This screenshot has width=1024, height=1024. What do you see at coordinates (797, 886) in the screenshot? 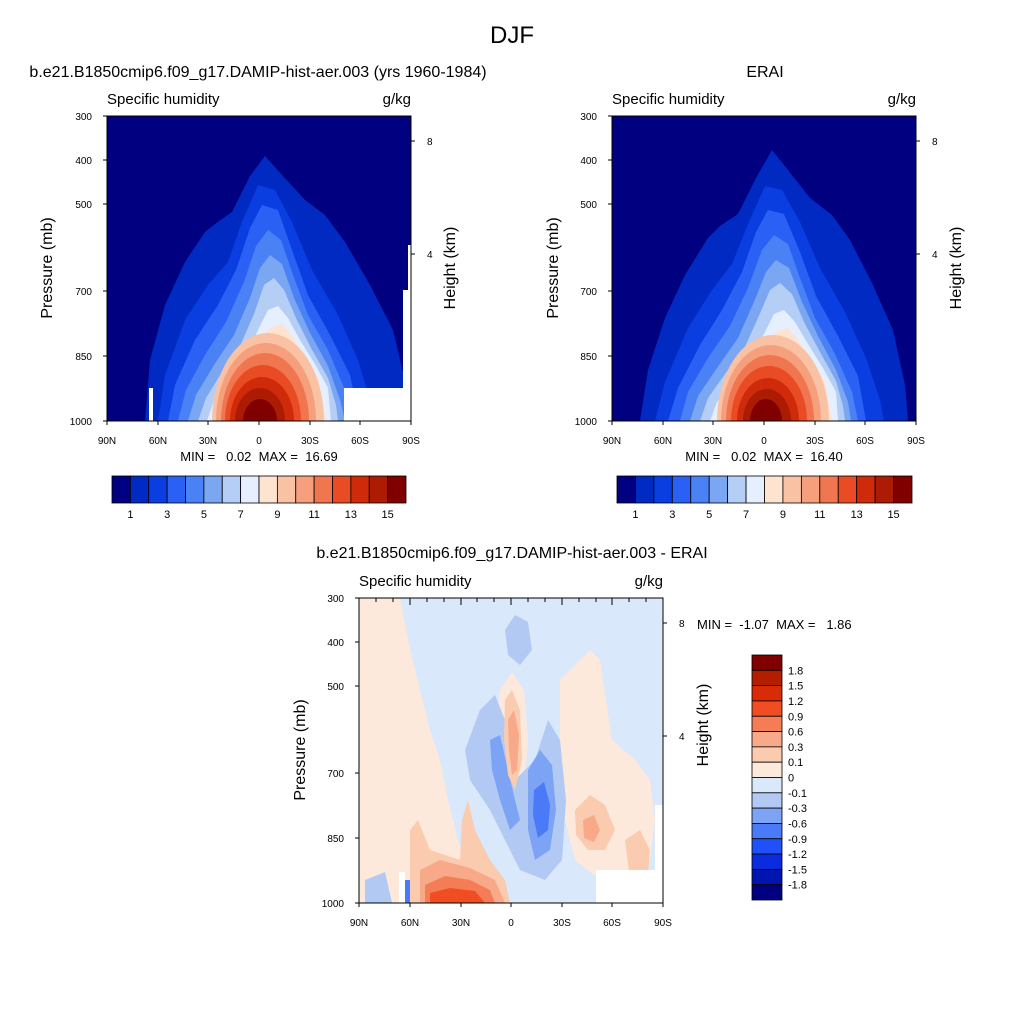
I see `colorbar-label: -1.8` at bounding box center [797, 886].